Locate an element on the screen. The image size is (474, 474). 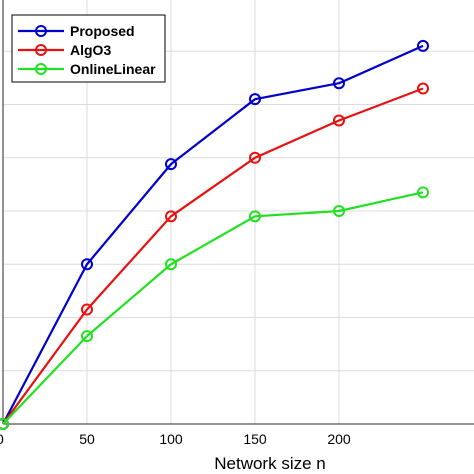
legend-label-algo3: AlgO3 is located at coordinates (90, 50).